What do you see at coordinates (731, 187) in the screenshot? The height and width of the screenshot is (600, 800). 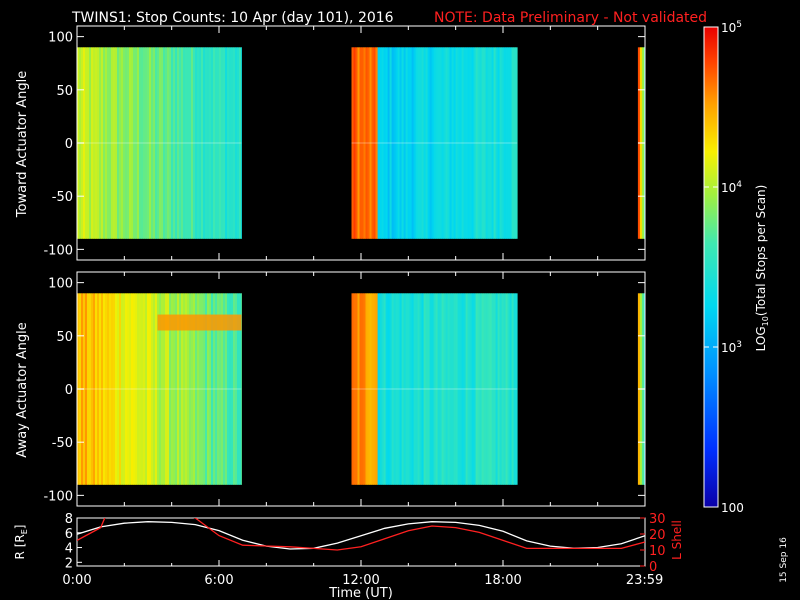 I see `colorbar-tick-label: 10⁴` at bounding box center [731, 187].